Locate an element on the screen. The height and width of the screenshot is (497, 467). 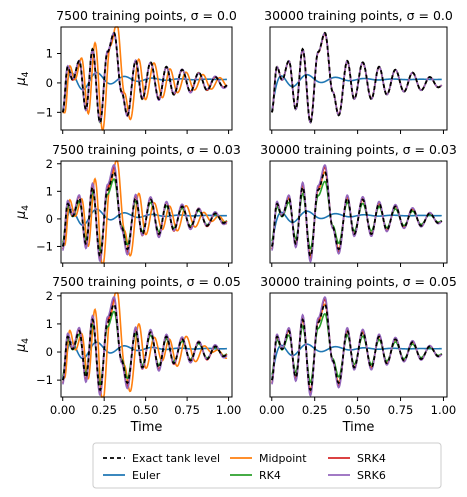
legend-label: SRK4 is located at coordinates (371, 458).